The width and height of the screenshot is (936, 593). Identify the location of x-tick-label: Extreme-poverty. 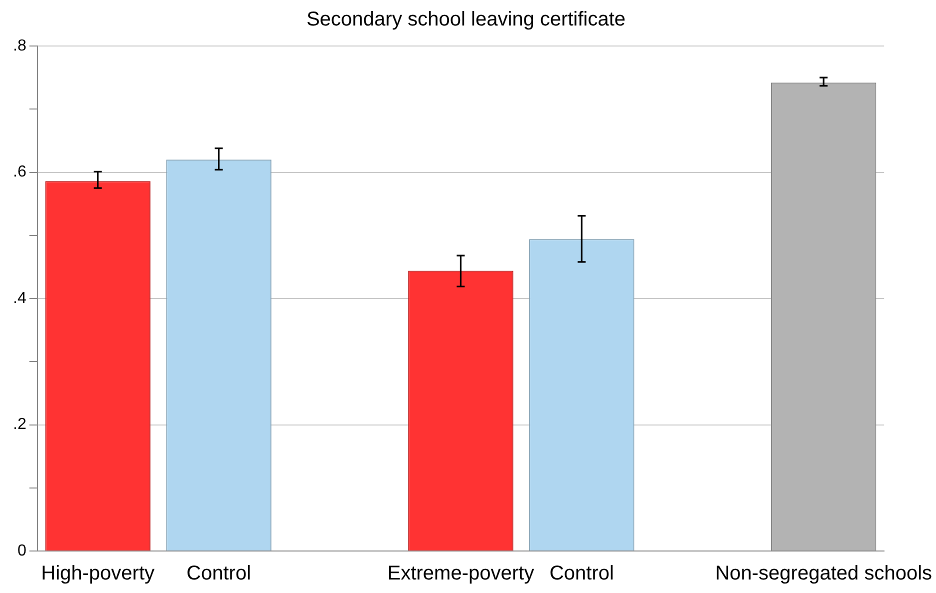
(460, 573).